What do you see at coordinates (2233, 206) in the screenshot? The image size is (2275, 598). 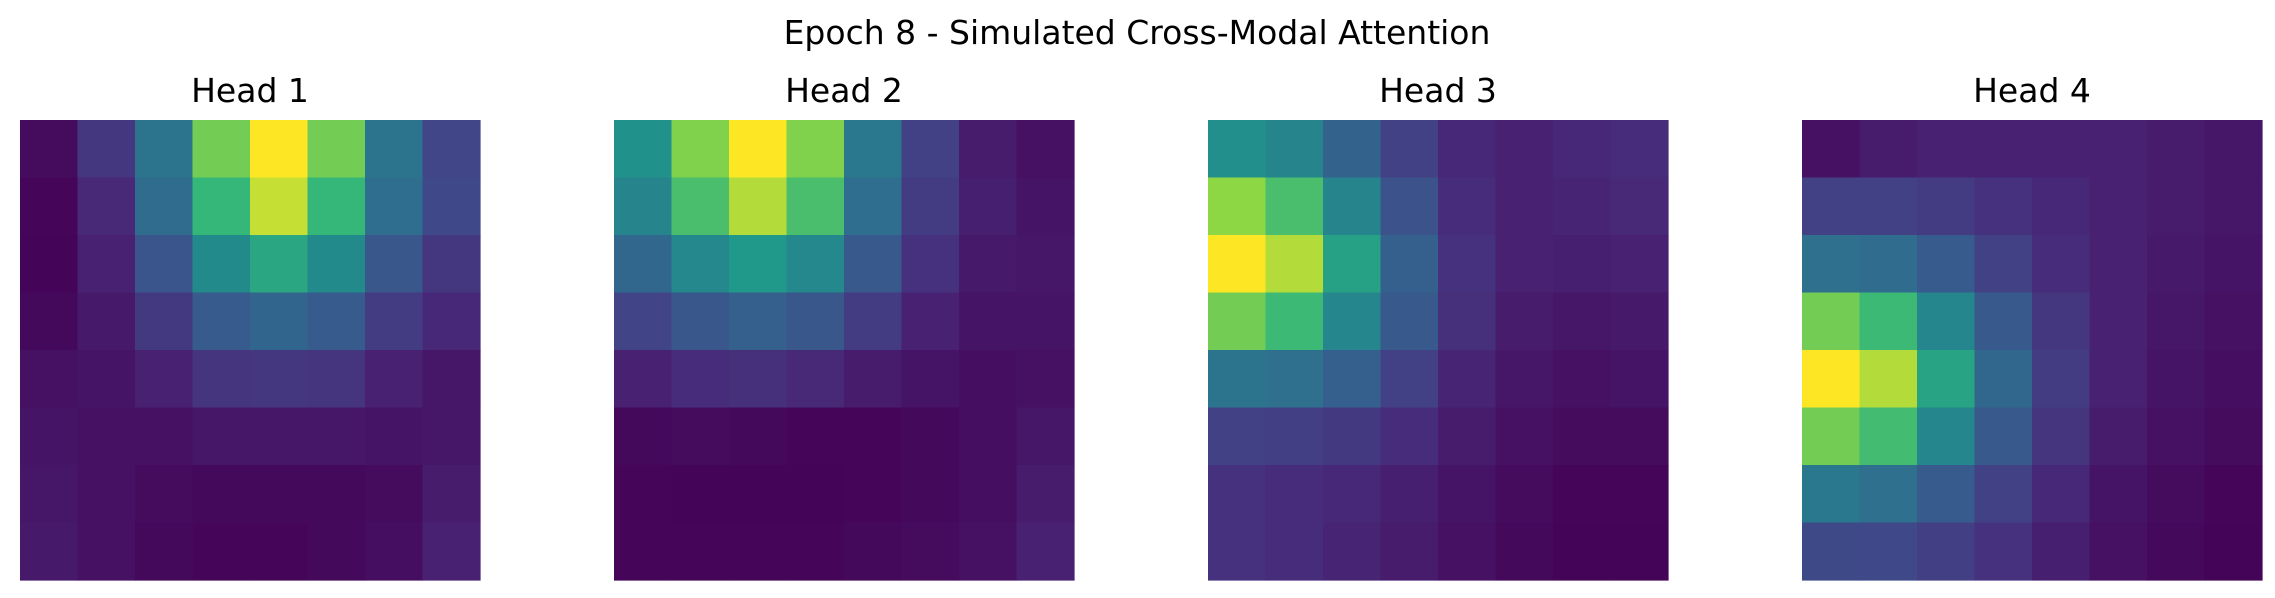 I see `heatmap-cell-h4-r2-c8` at bounding box center [2233, 206].